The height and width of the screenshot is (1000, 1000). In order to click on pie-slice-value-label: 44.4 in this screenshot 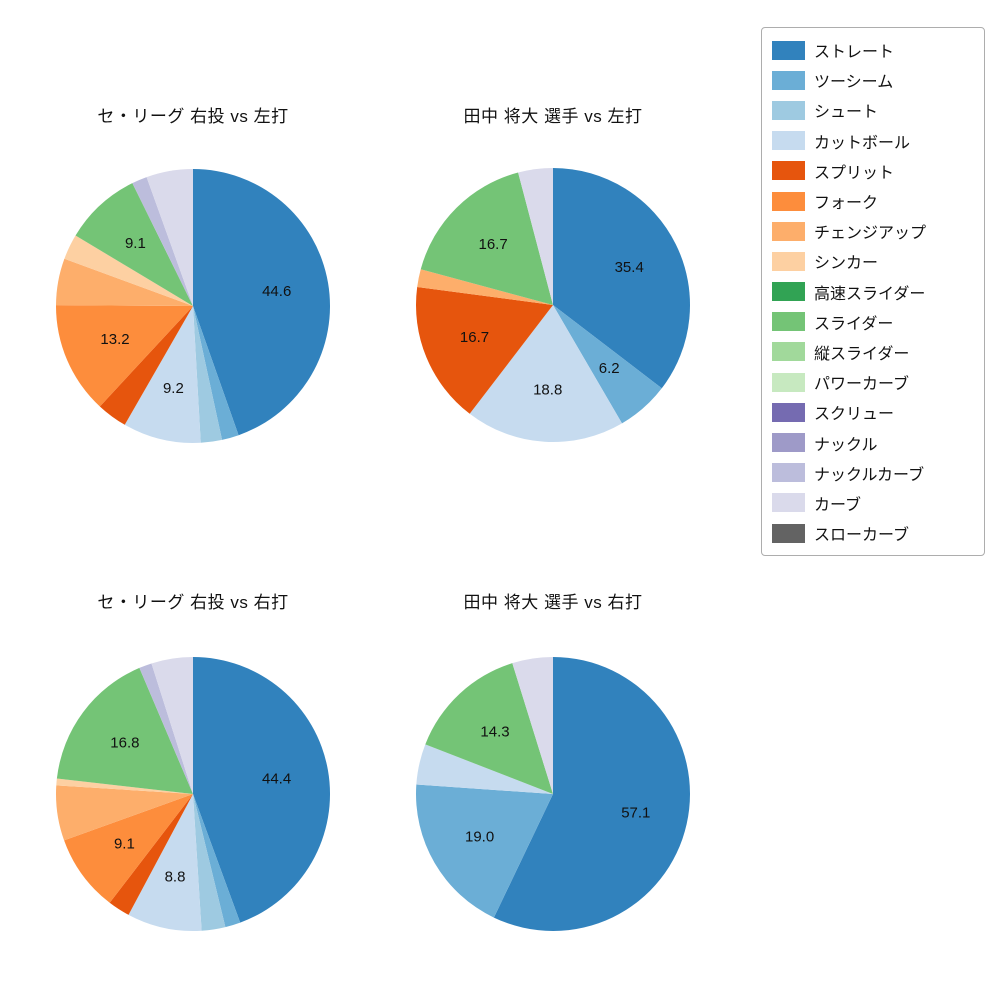, I will do `click(276, 779)`.